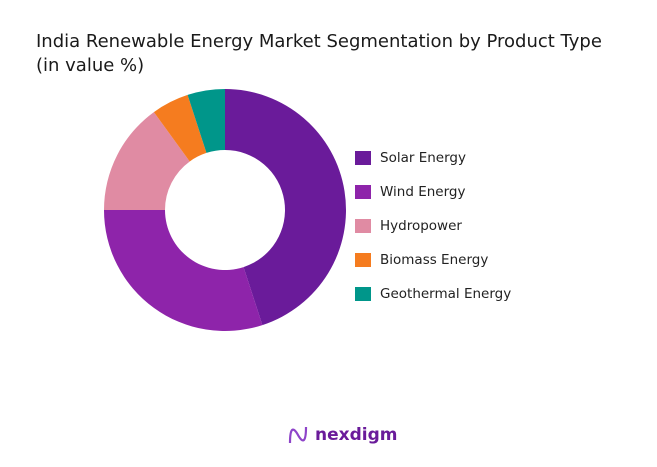 This screenshot has width=657, height=467. I want to click on legend-label: Hydropower, so click(421, 226).